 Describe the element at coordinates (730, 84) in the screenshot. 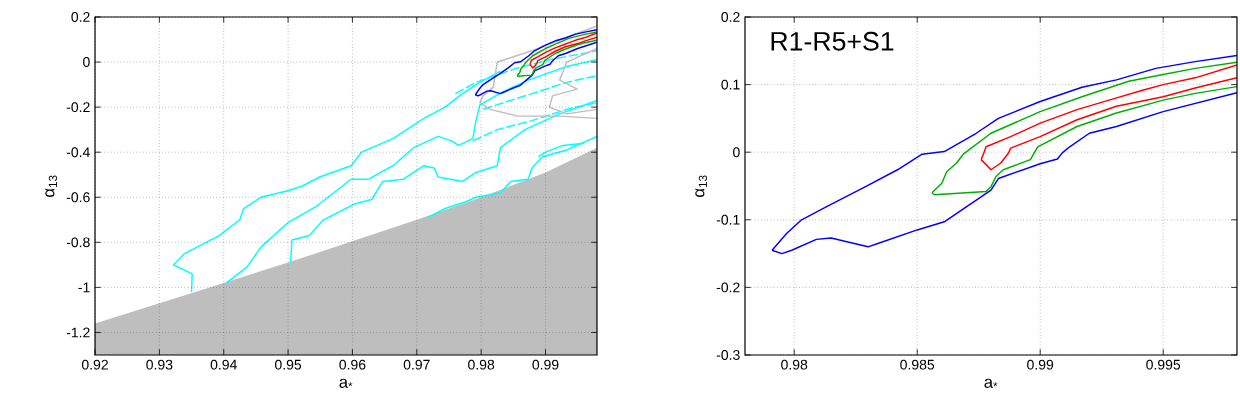

I see `y-tick-label: 0.1` at that location.